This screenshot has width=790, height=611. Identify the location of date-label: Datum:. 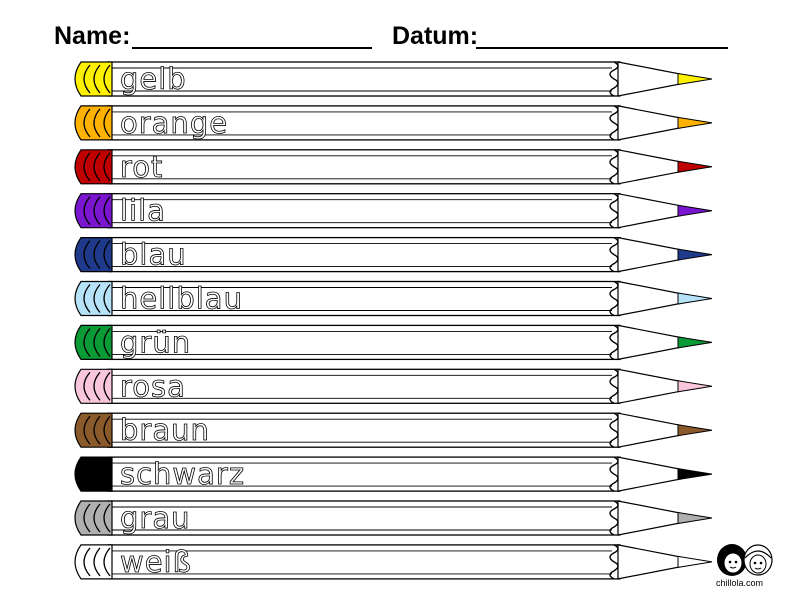
(435, 36).